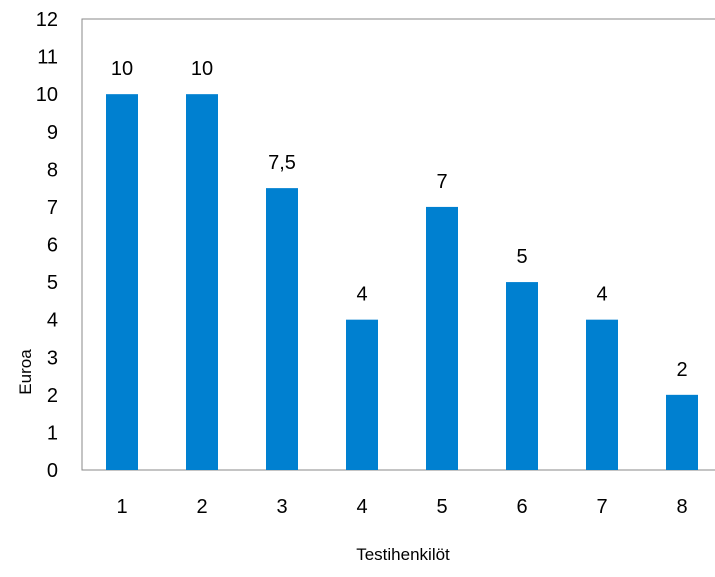 Image resolution: width=715 pixels, height=577 pixels. Describe the element at coordinates (282, 163) in the screenshot. I see `data-label: 7,5` at that location.